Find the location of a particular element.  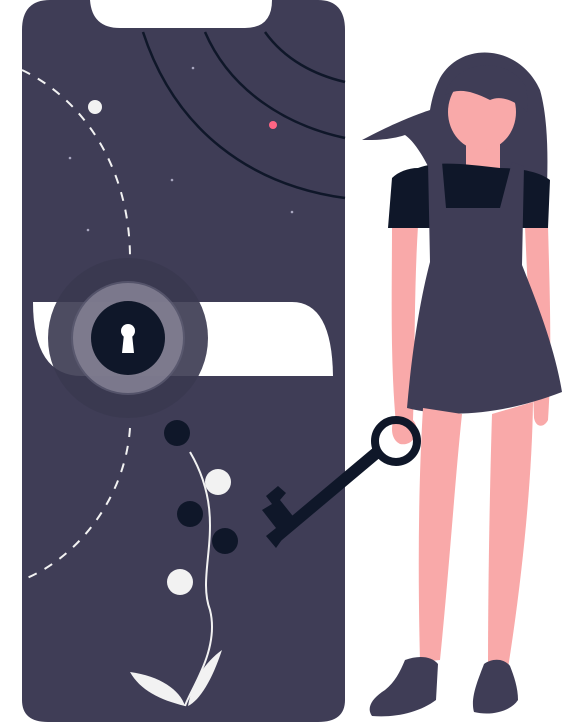

leg-right is located at coordinates (510, 535).